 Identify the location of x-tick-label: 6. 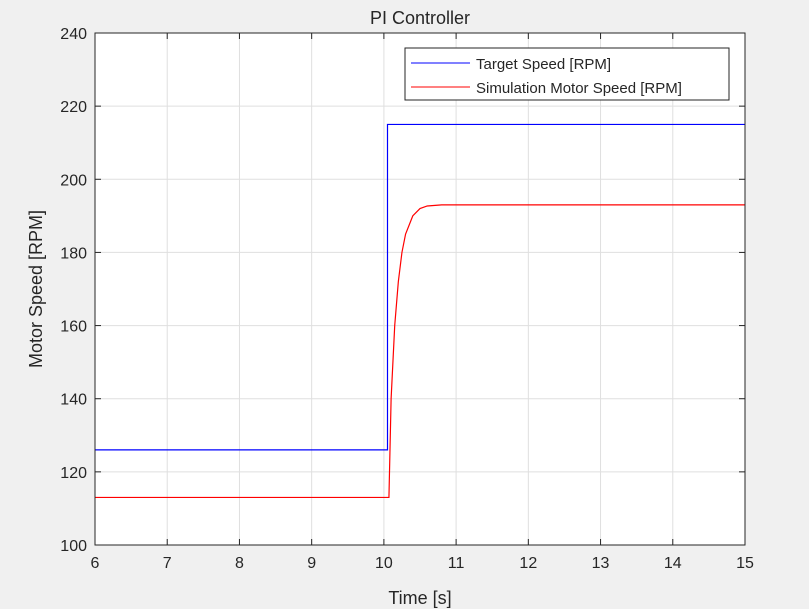
(95, 563).